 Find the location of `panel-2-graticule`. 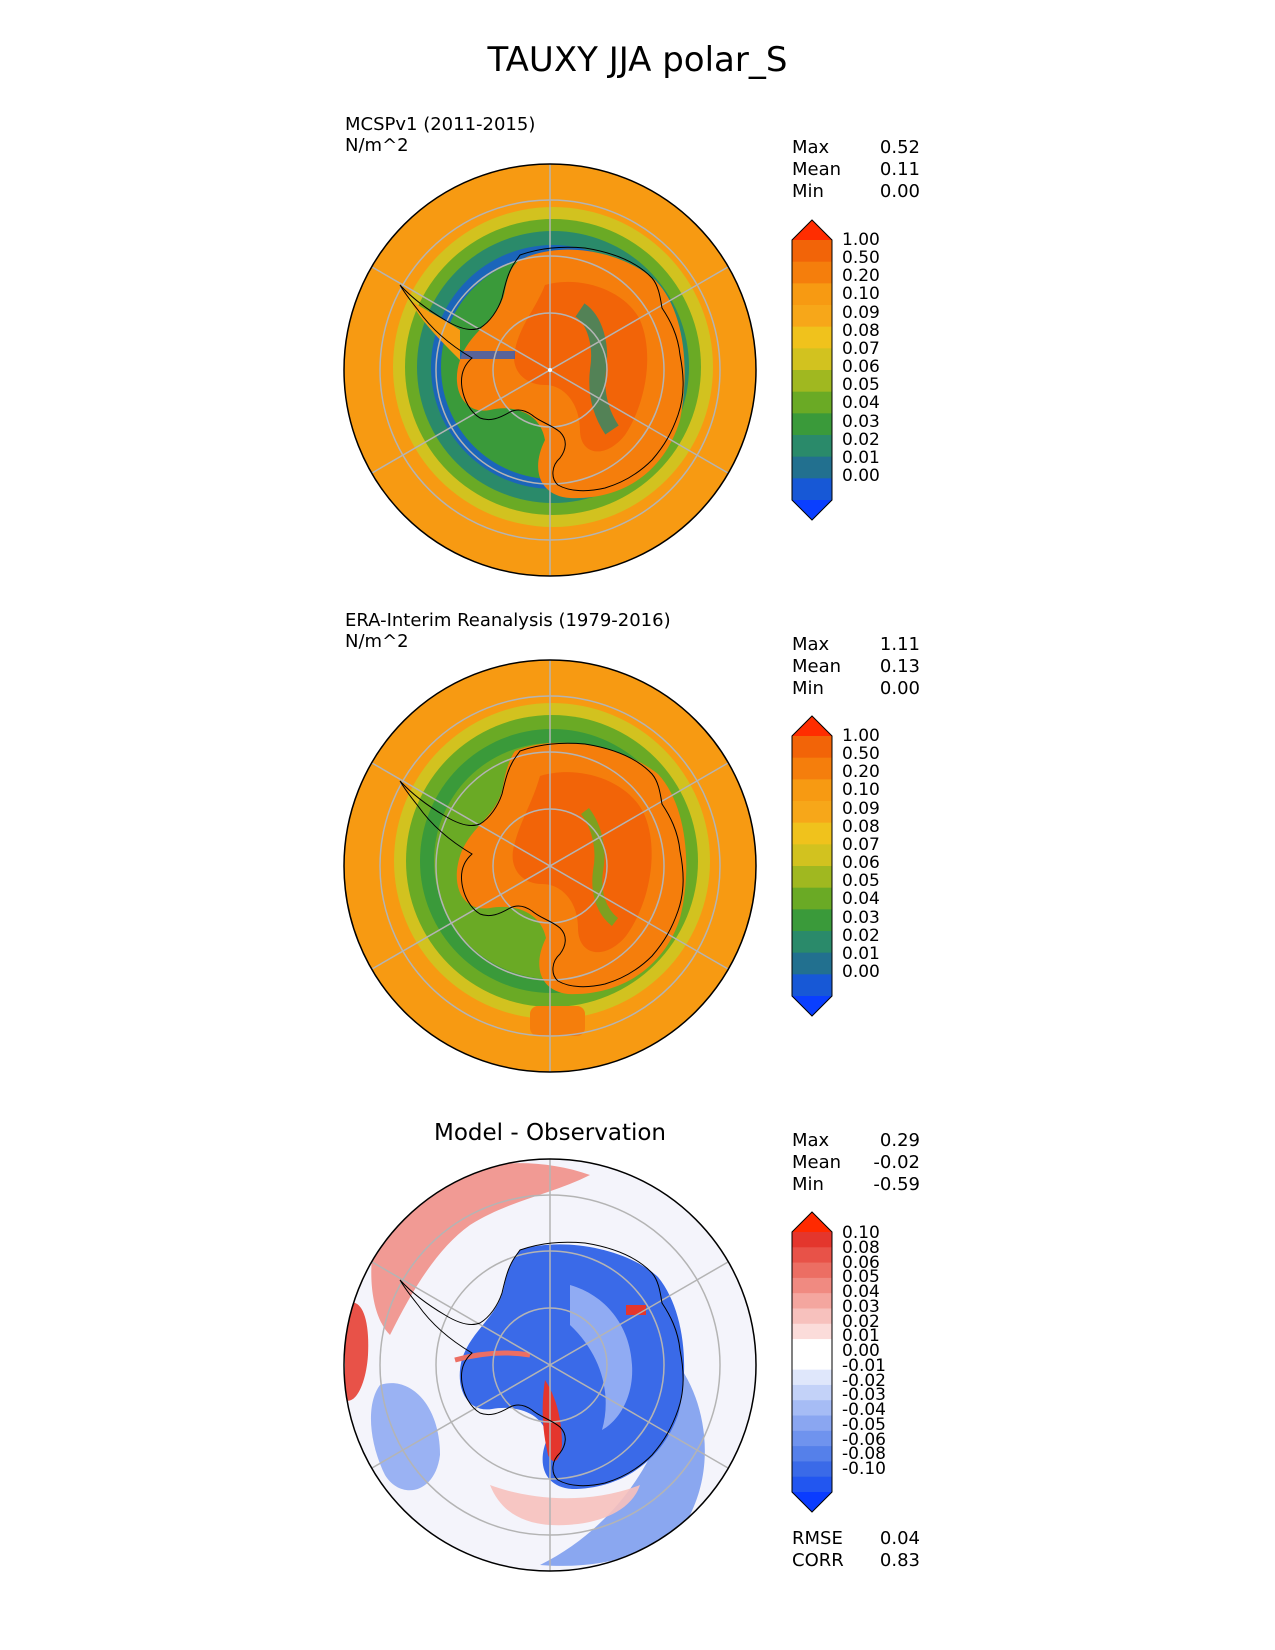

panel-2-graticule is located at coordinates (550, 866).